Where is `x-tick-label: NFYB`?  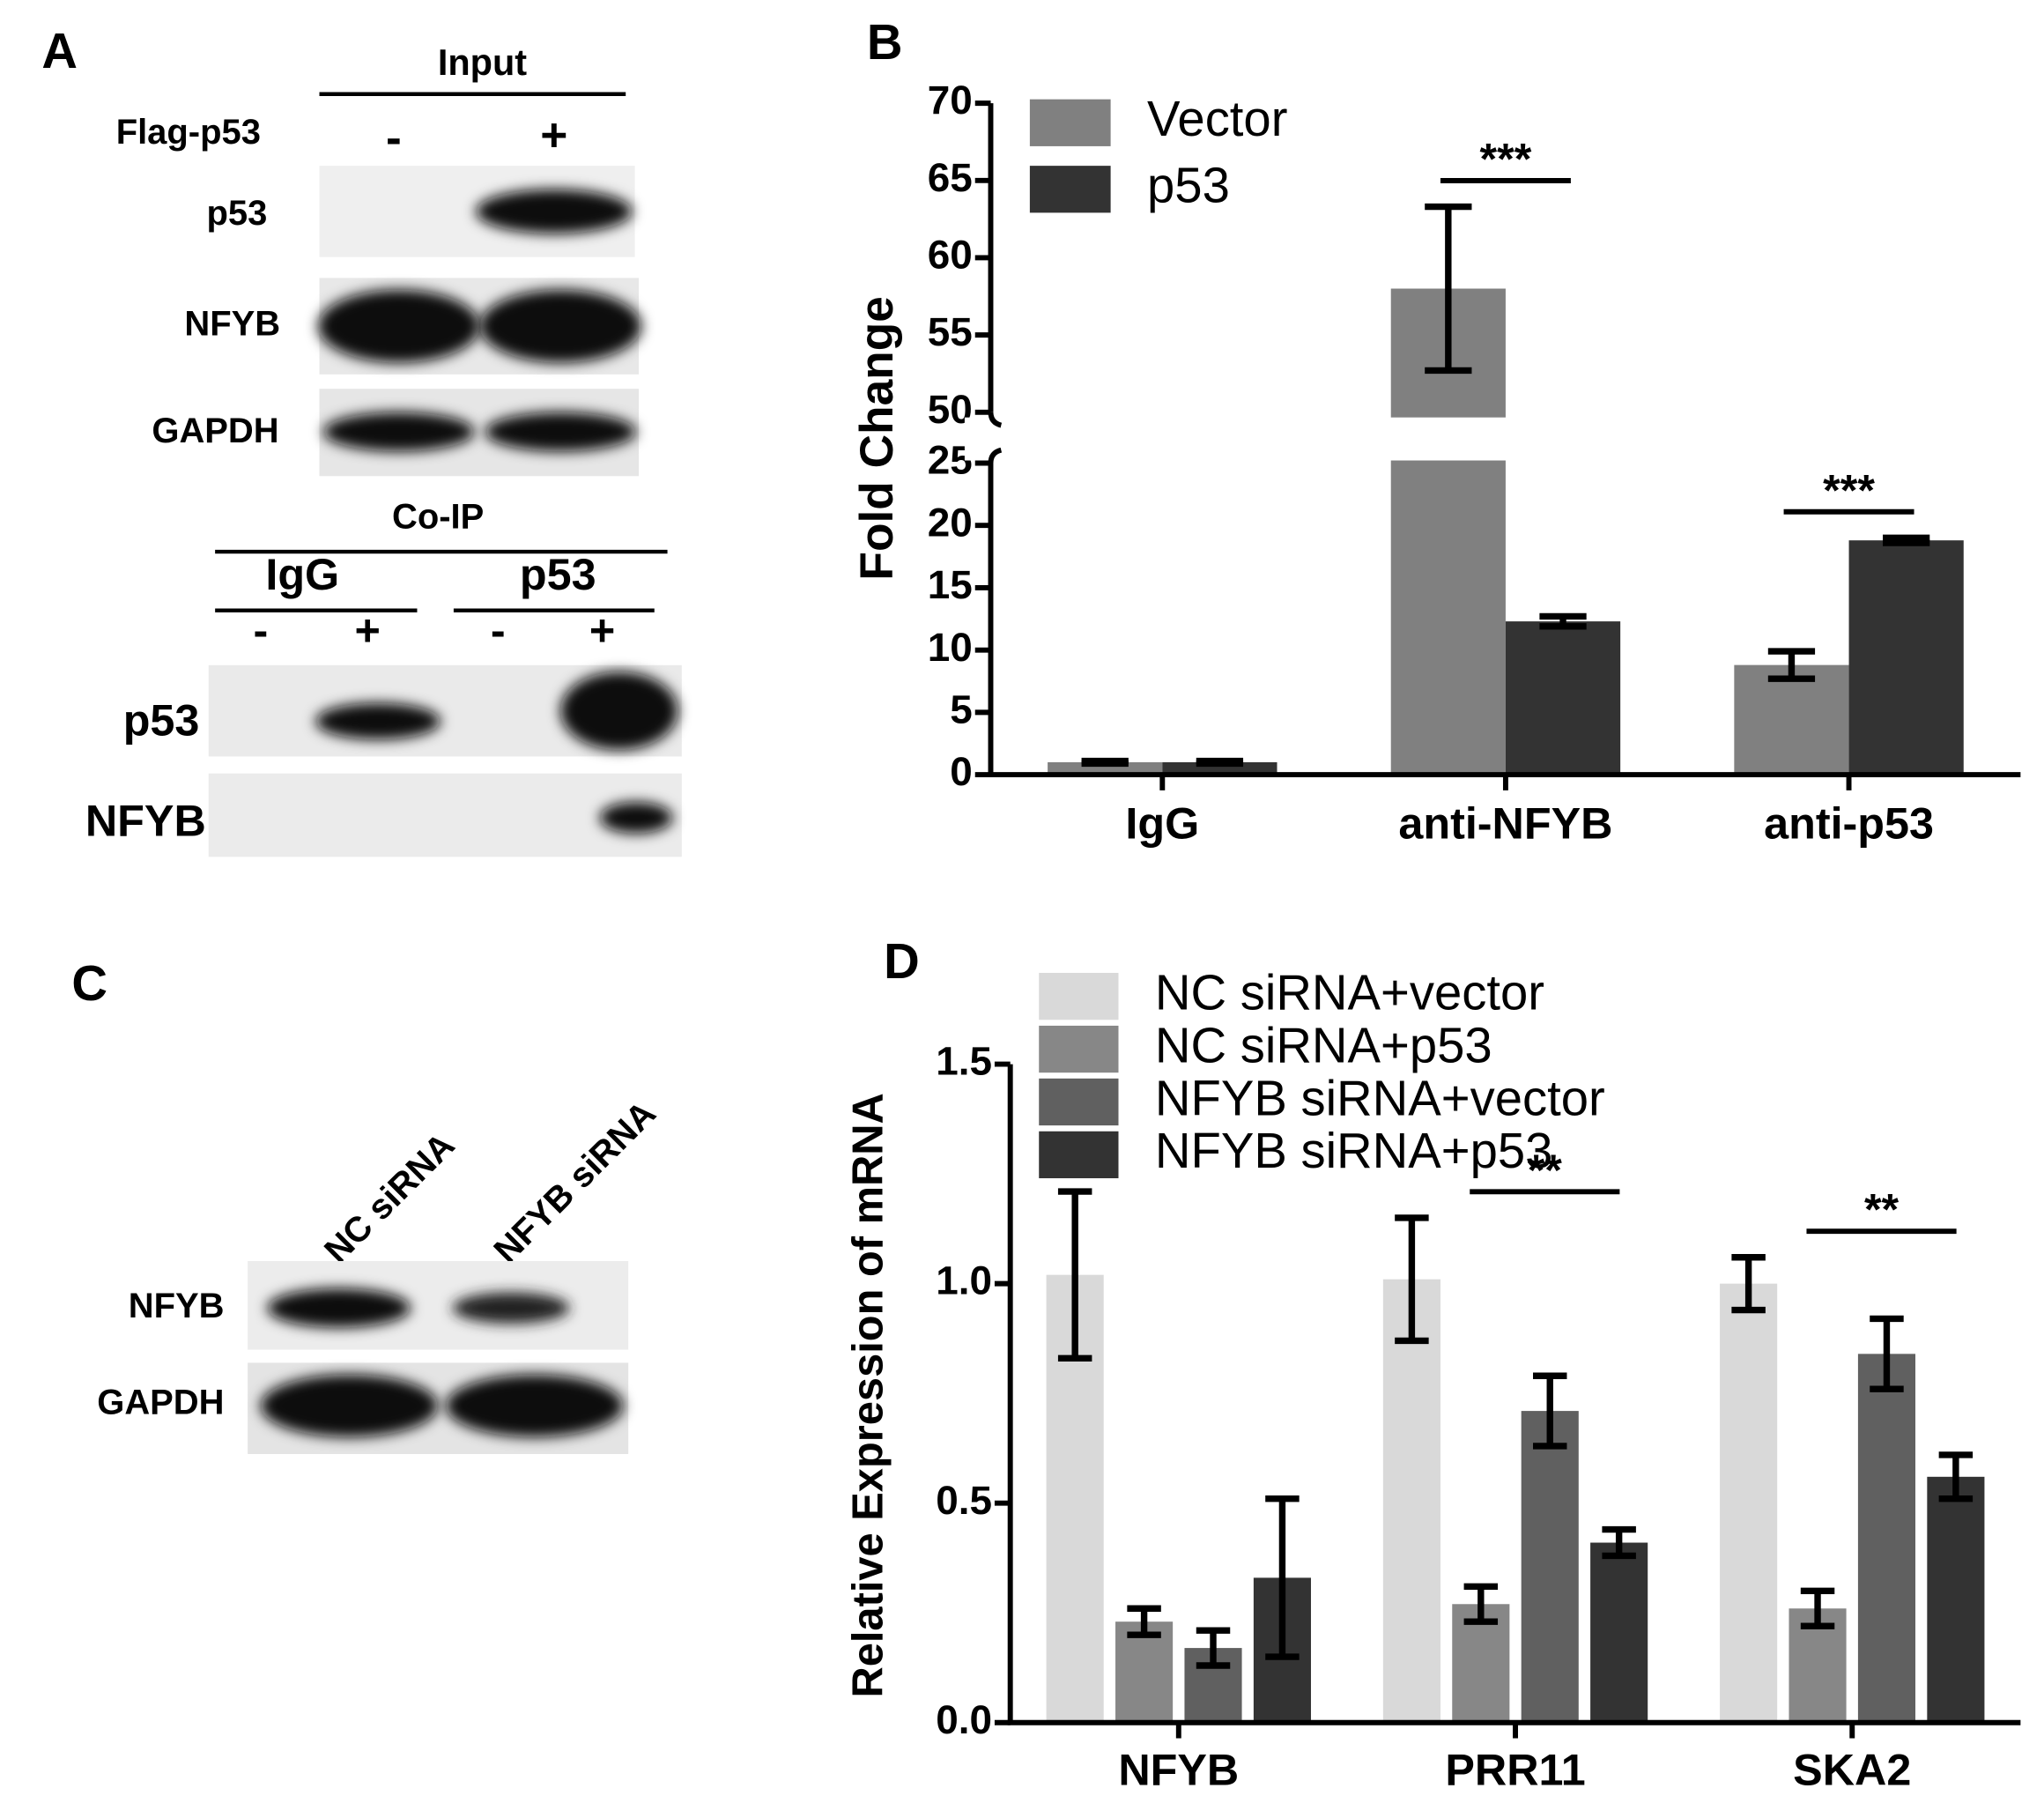 x-tick-label: NFYB is located at coordinates (1178, 1770).